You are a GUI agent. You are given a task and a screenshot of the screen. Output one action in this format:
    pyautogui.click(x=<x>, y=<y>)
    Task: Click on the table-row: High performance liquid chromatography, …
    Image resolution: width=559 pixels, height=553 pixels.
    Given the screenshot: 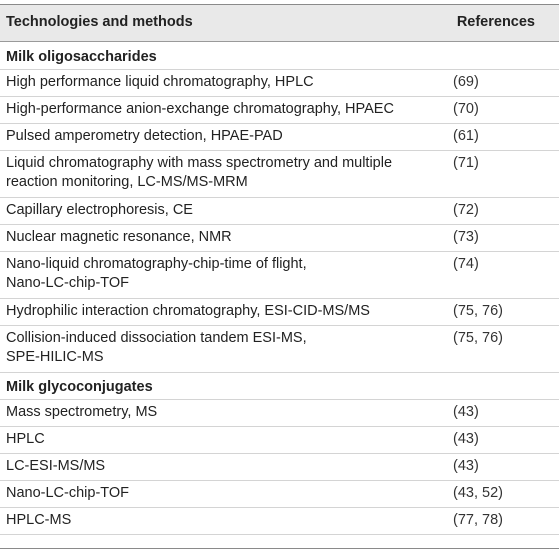 What is the action you would take?
    pyautogui.click(x=279, y=83)
    